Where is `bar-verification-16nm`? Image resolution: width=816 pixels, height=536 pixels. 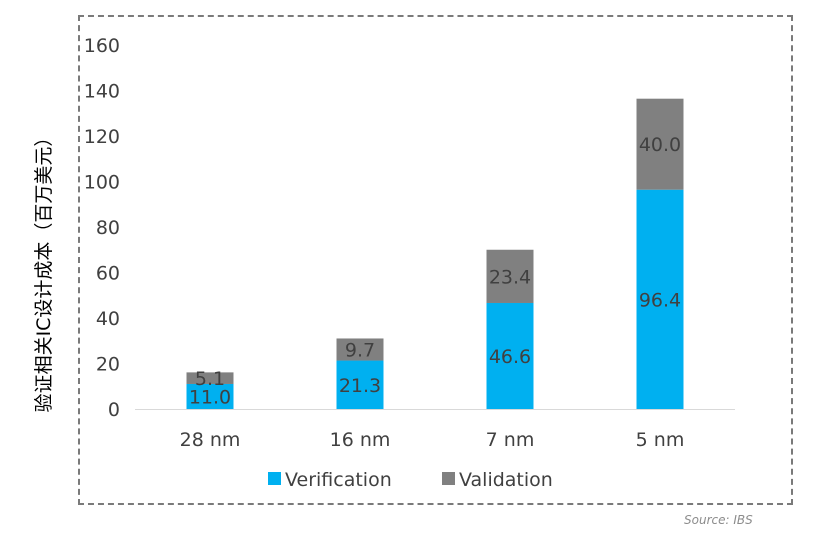 bar-verification-16nm is located at coordinates (360, 384).